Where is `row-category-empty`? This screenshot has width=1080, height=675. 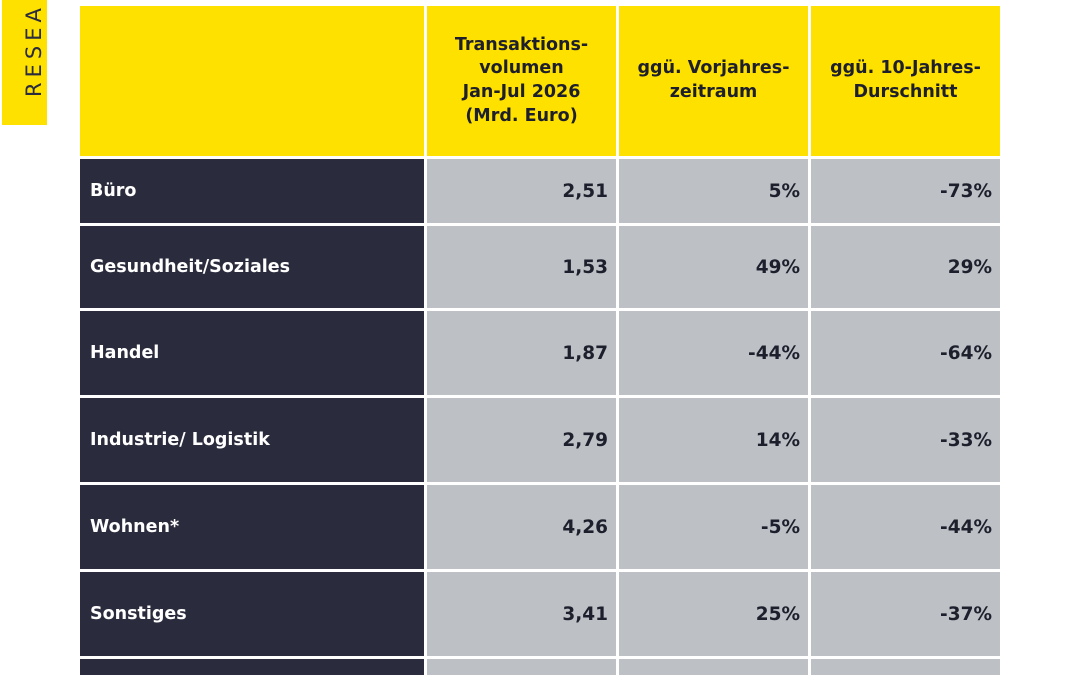 row-category-empty is located at coordinates (252, 667).